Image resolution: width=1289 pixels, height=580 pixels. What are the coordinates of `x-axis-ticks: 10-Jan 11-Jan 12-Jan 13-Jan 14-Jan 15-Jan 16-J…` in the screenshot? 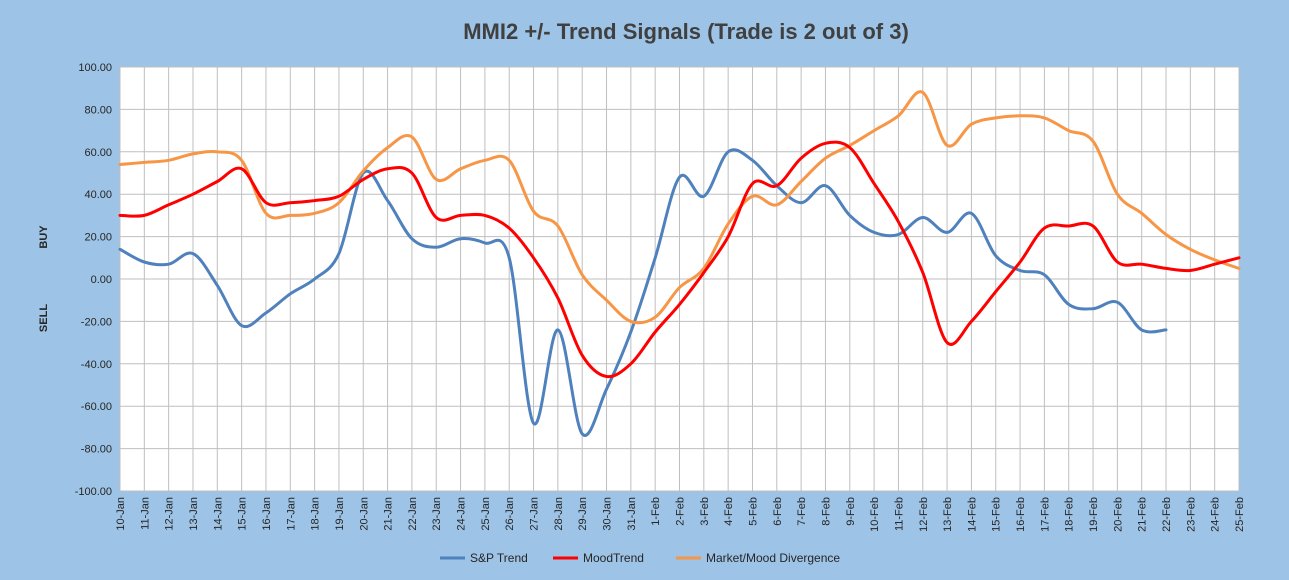 It's located at (680, 514).